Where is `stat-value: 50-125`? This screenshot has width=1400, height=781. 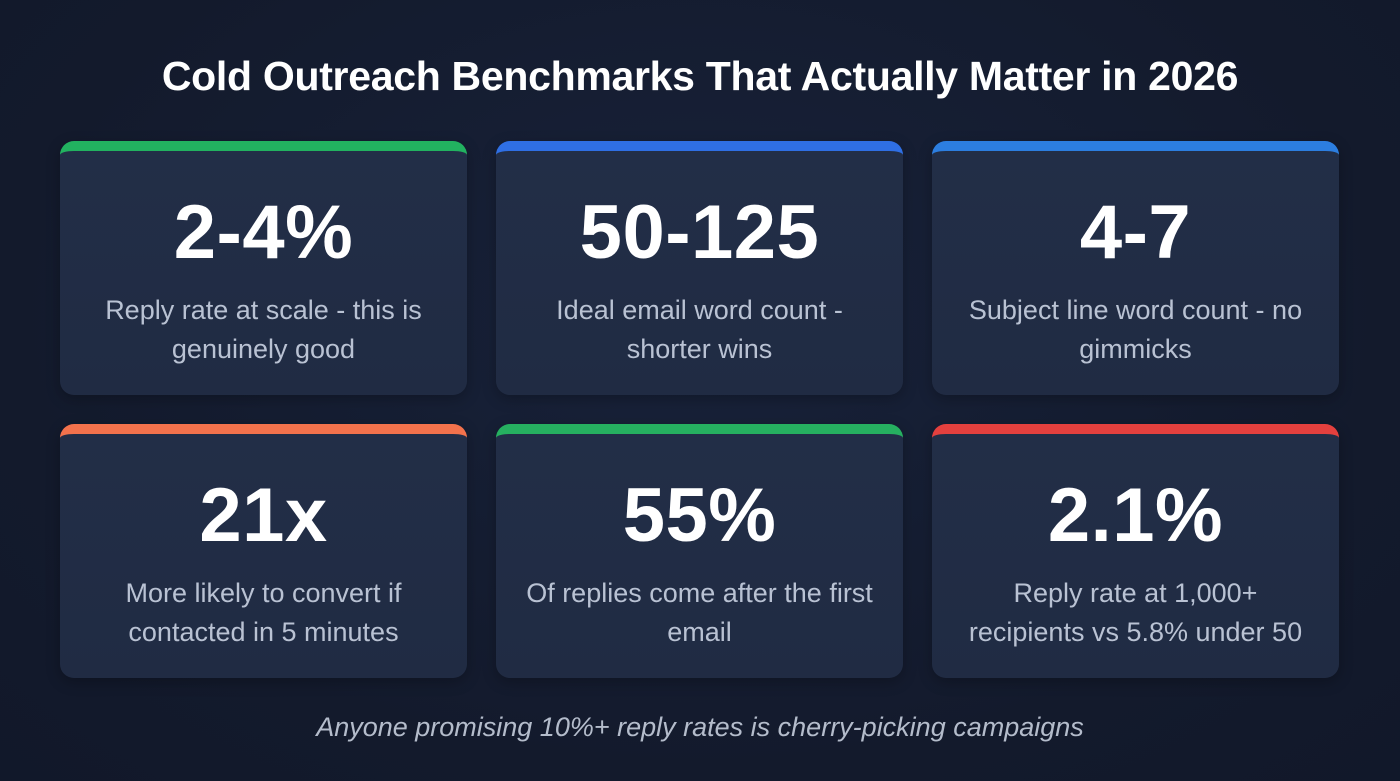 stat-value: 50-125 is located at coordinates (699, 232).